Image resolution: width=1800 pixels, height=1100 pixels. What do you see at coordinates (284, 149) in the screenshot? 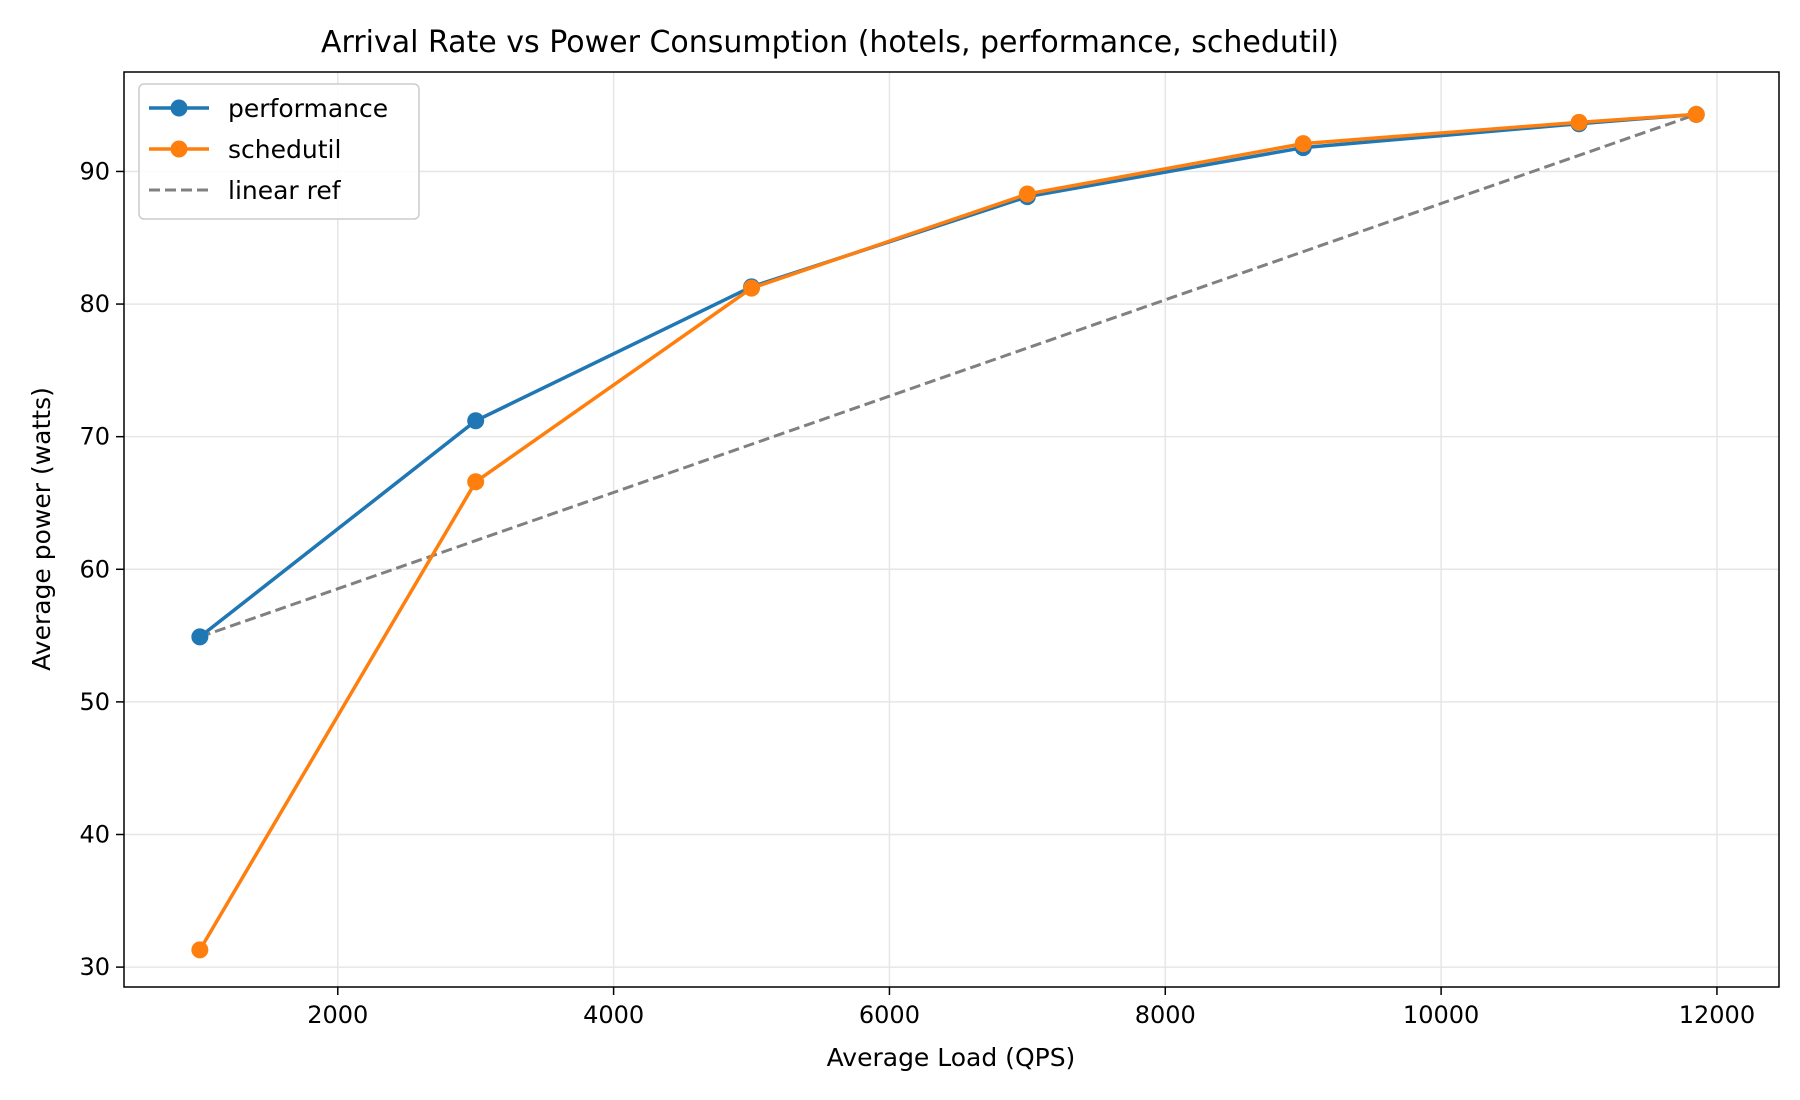
I see `legend-label-schedutil: schedutil` at bounding box center [284, 149].